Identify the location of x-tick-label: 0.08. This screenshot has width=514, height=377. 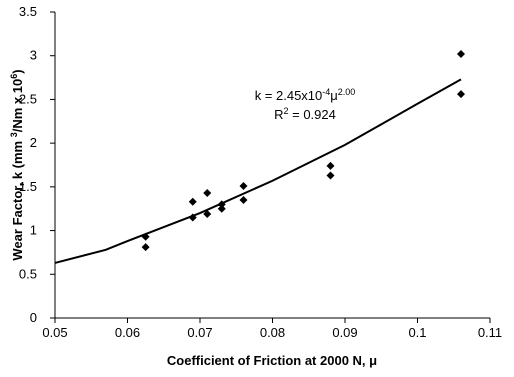
(272, 332).